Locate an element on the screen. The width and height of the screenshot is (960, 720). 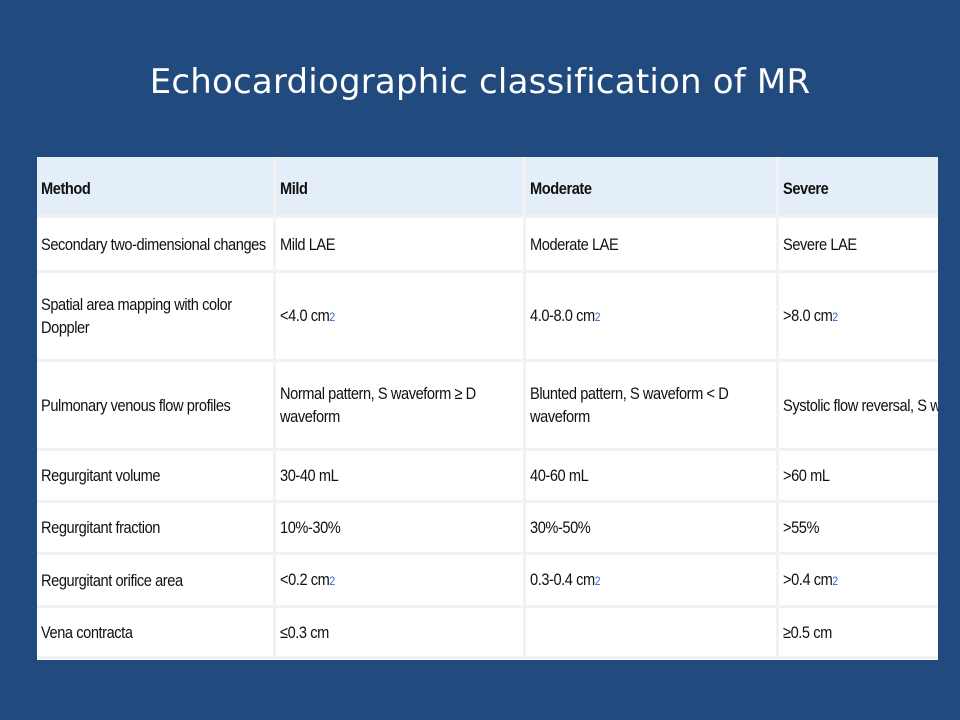
severe-cell: ≥0.5 cm is located at coordinates (857, 632).